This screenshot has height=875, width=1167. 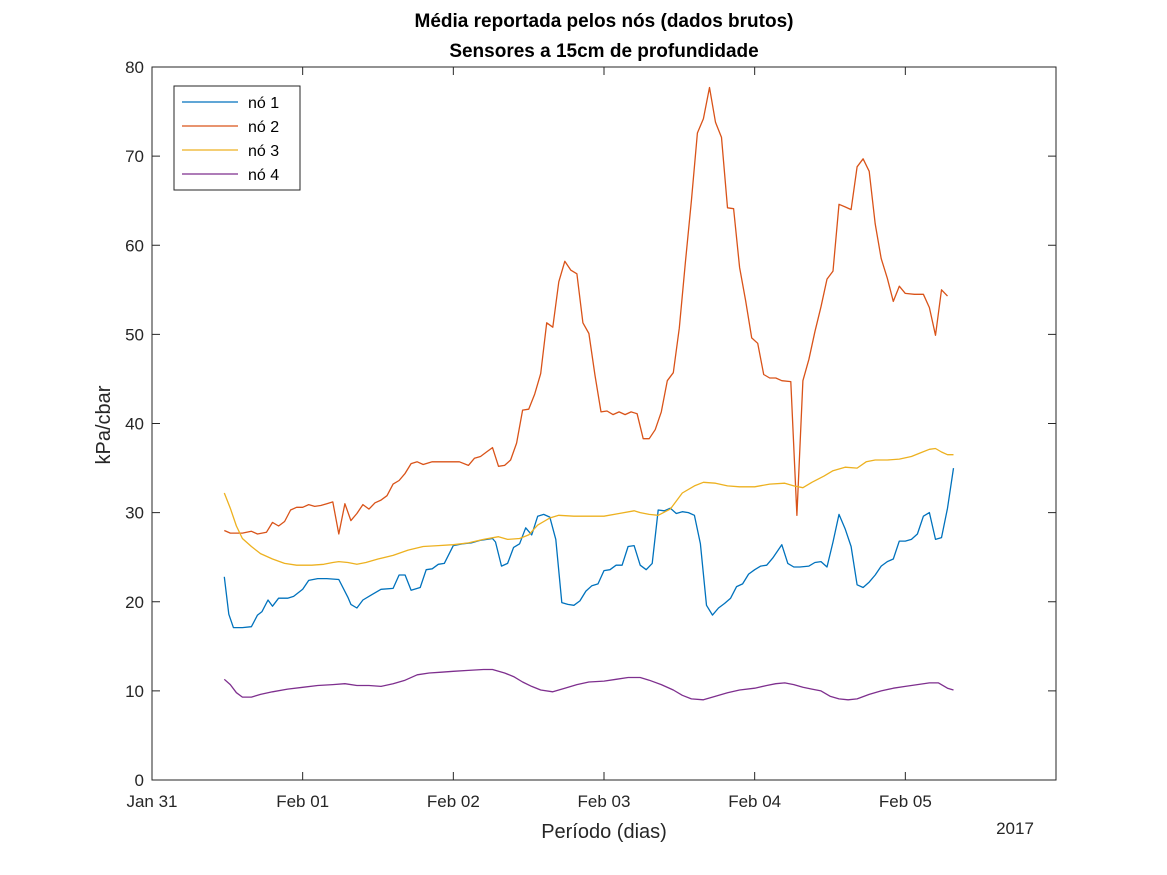 What do you see at coordinates (603, 51) in the screenshot?
I see `chart-subtitle: Sensores a 15cm de profundidade` at bounding box center [603, 51].